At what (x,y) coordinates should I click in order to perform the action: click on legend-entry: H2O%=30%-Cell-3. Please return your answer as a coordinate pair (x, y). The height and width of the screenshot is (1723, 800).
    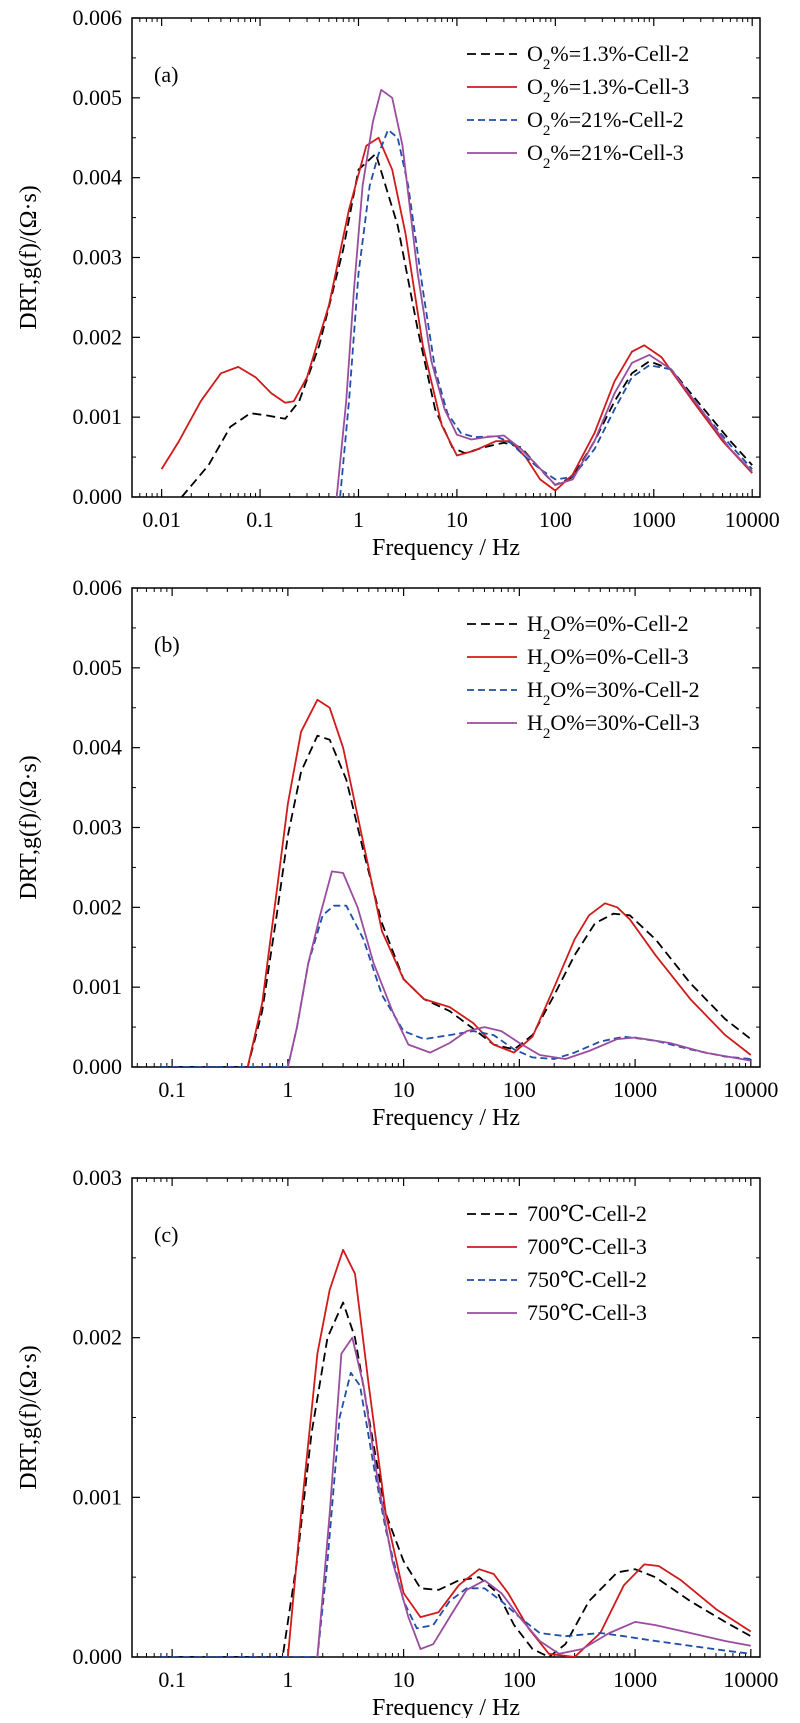
    Looking at the image, I should click on (613, 726).